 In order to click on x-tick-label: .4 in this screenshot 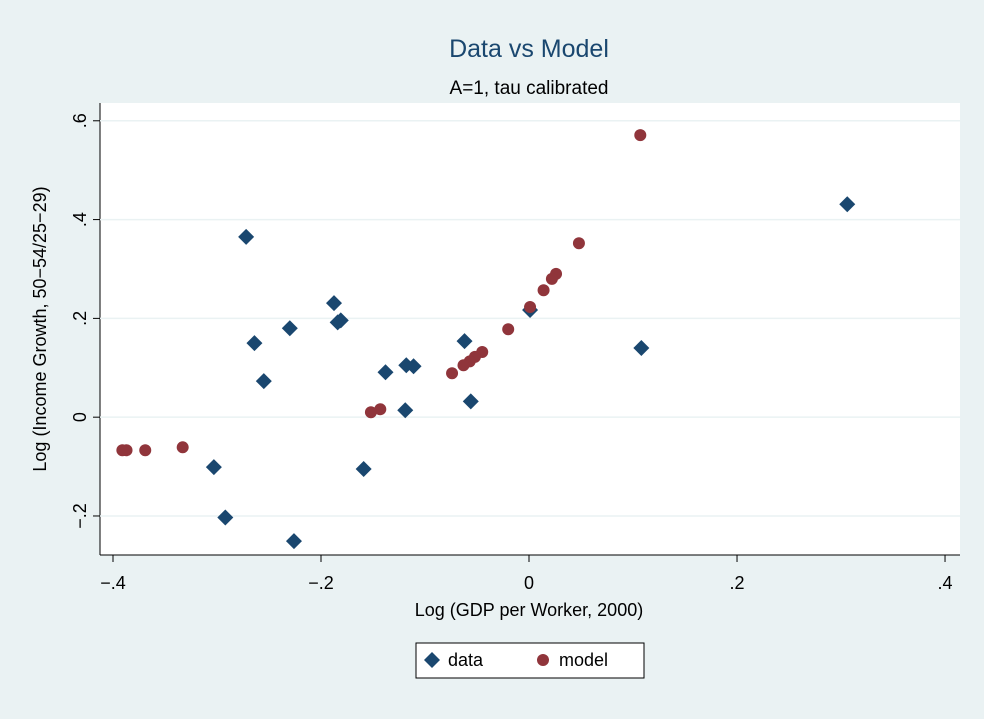, I will do `click(945, 583)`.